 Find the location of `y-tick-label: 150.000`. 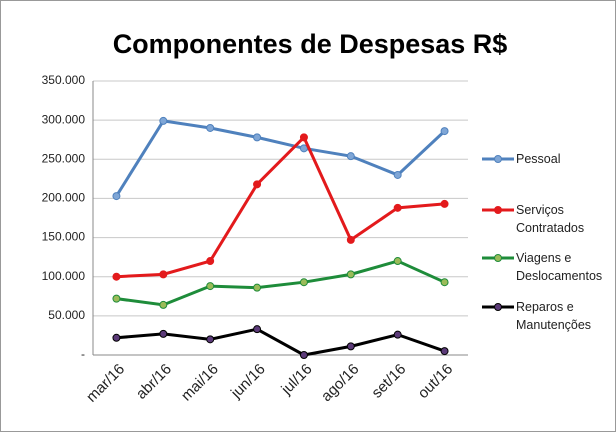

y-tick-label: 150.000 is located at coordinates (64, 237).